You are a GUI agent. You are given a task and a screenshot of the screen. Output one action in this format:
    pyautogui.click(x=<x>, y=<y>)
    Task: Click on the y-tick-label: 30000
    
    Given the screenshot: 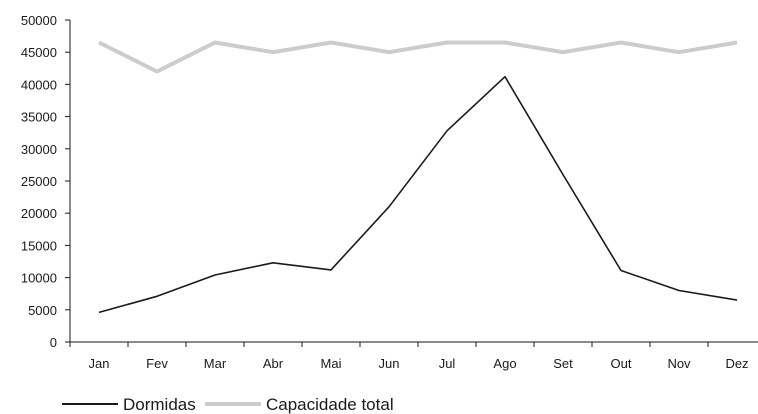 What is the action you would take?
    pyautogui.click(x=39, y=149)
    